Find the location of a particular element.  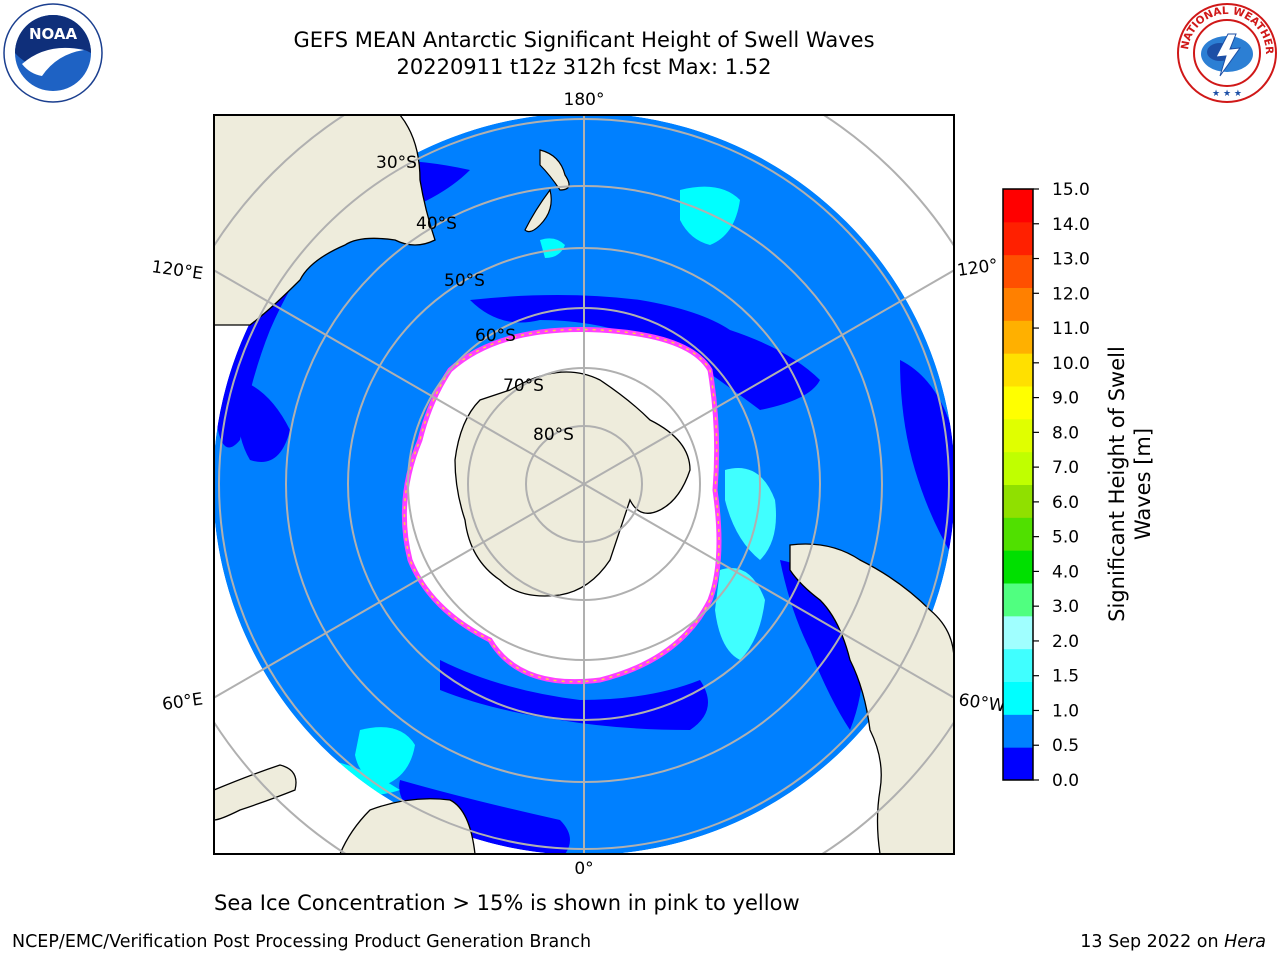

madagascar is located at coordinates (255, 792).